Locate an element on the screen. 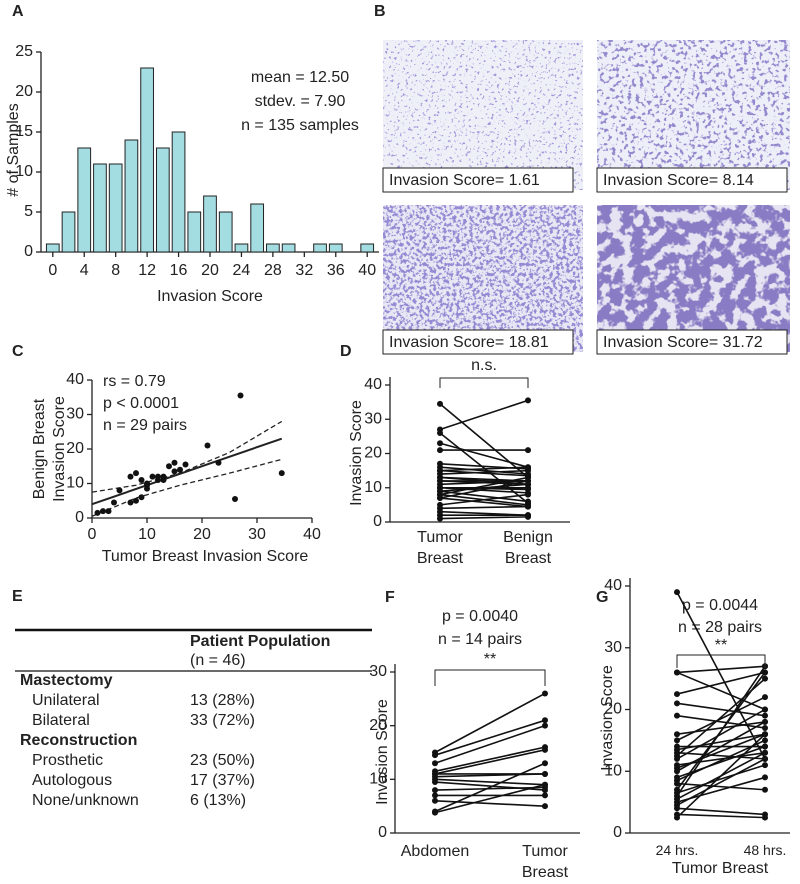 The height and width of the screenshot is (884, 800). y-tick-label: 40 is located at coordinates (75, 379).